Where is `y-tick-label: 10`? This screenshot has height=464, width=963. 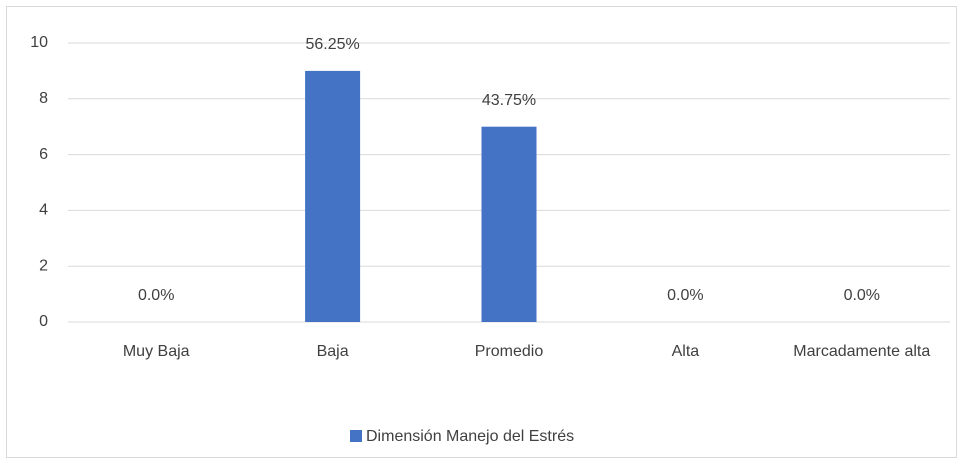 y-tick-label: 10 is located at coordinates (39, 42).